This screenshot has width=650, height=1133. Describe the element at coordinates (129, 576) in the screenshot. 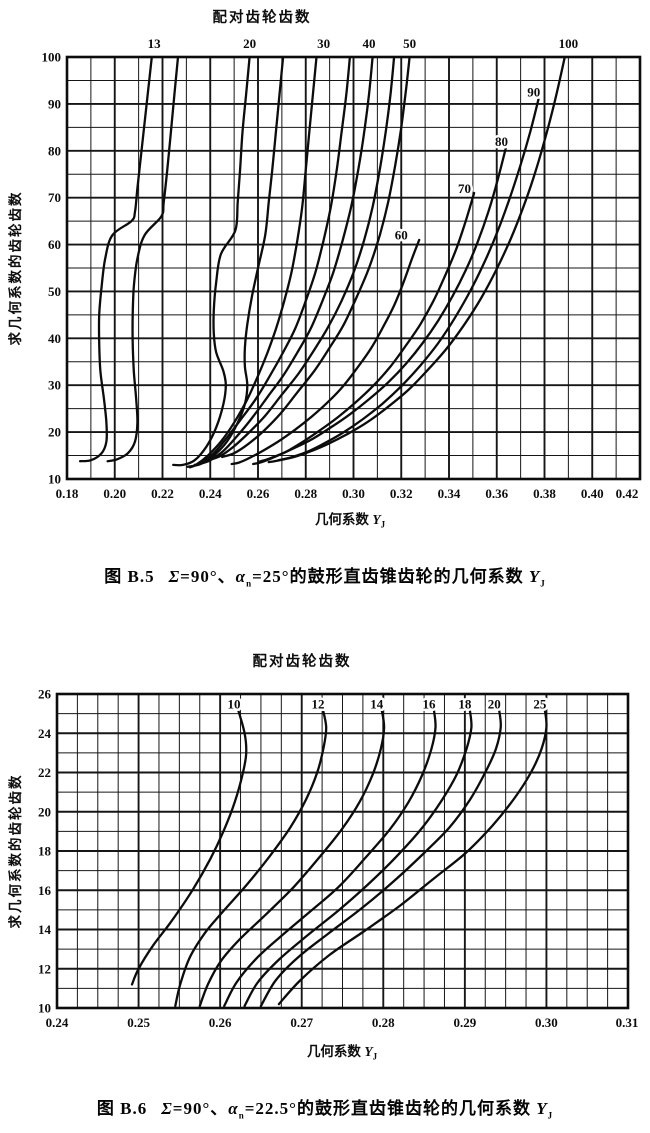

I see `fig-b5-caption-number: 图 B.5` at that location.